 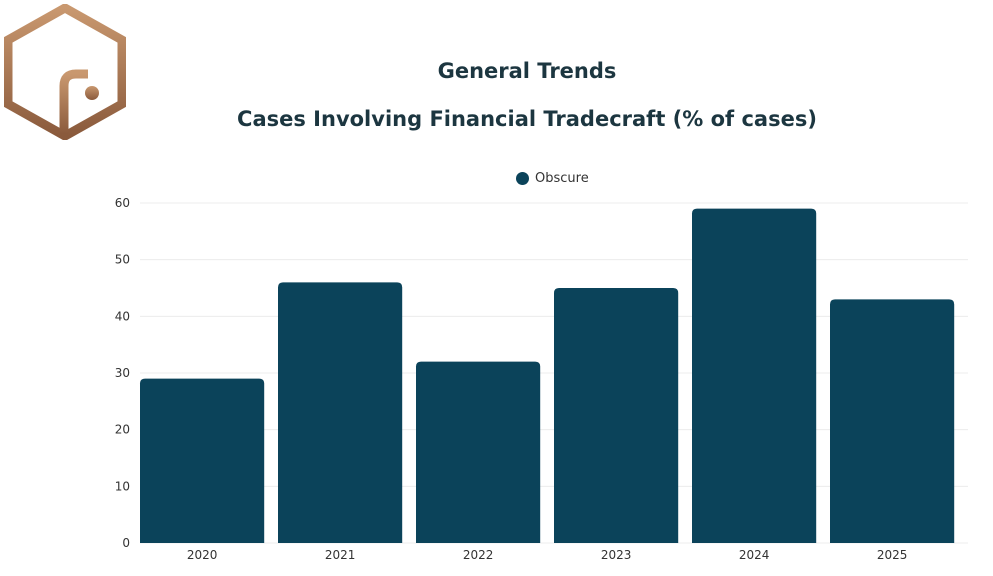 I want to click on logo-inner-stroke, so click(x=73, y=101).